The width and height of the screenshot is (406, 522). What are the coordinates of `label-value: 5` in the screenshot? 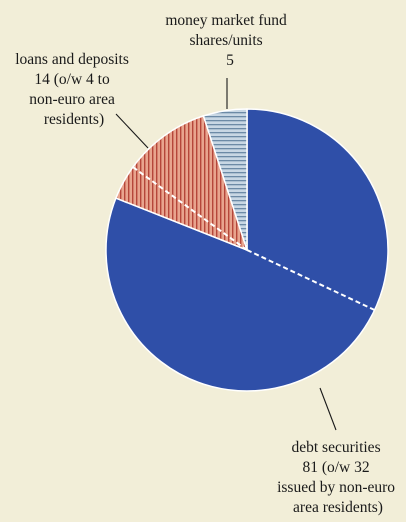 It's located at (230, 60).